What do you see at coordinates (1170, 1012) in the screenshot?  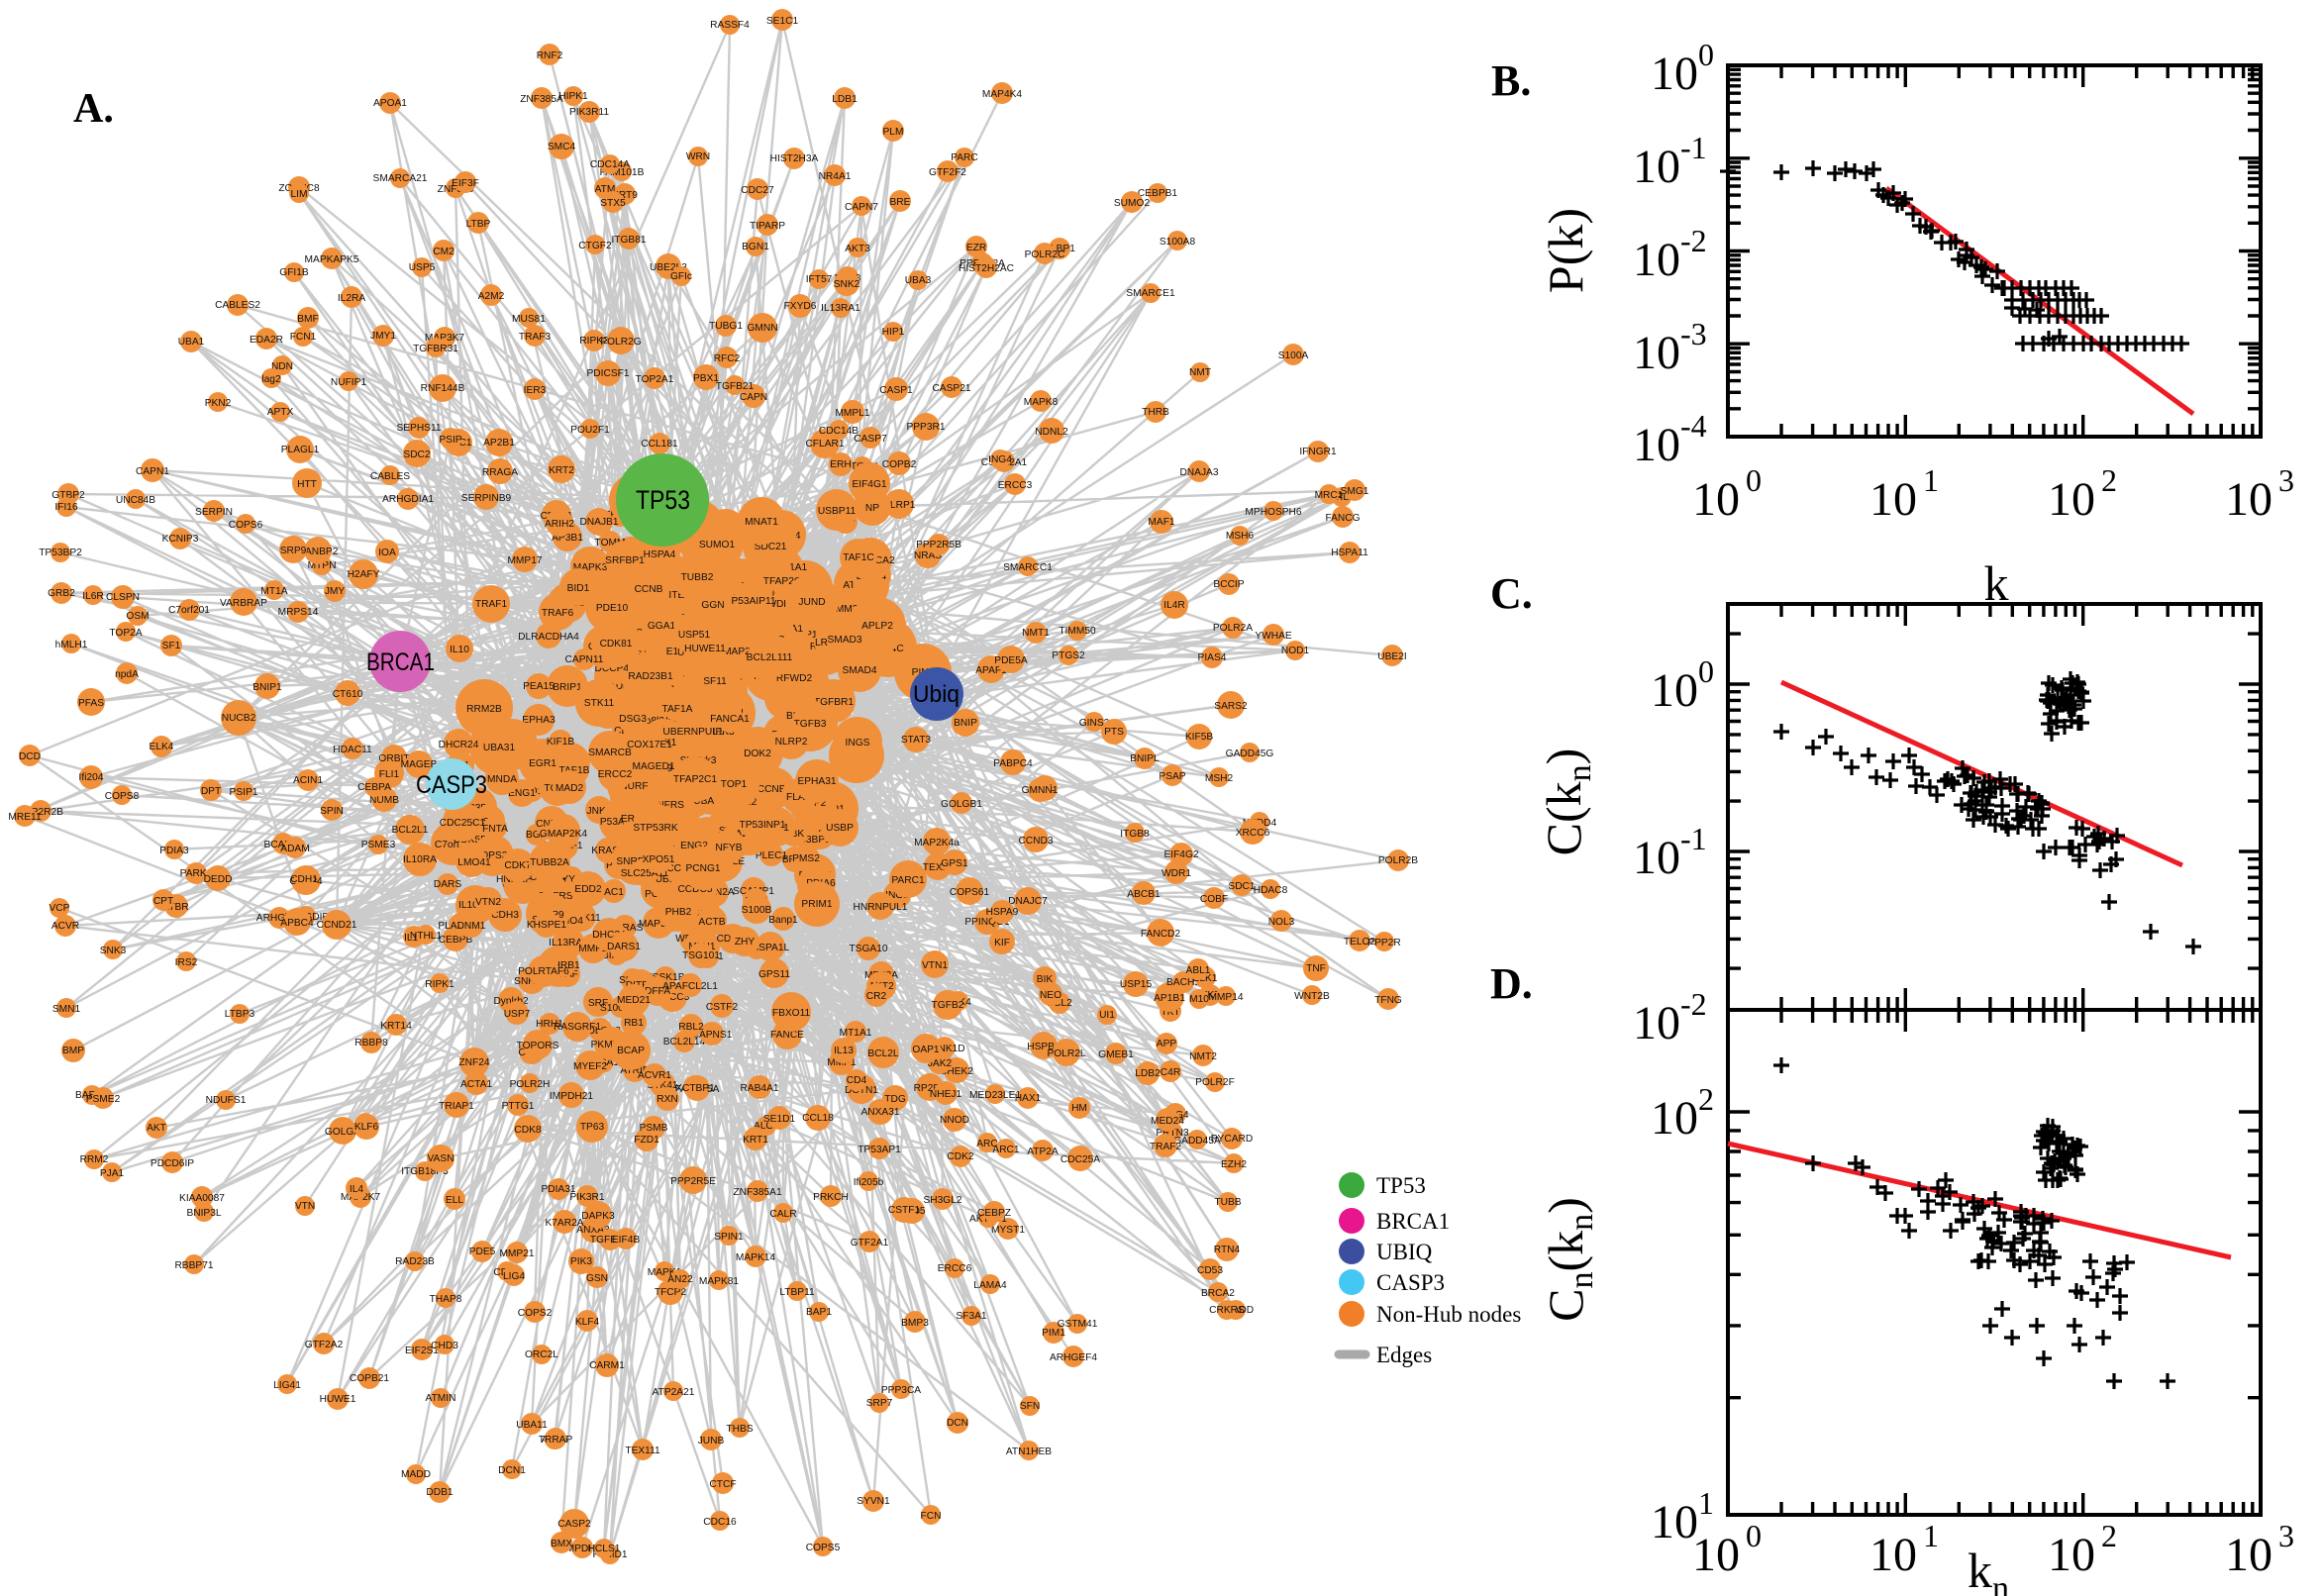 I see `svg-text: TKT` at bounding box center [1170, 1012].